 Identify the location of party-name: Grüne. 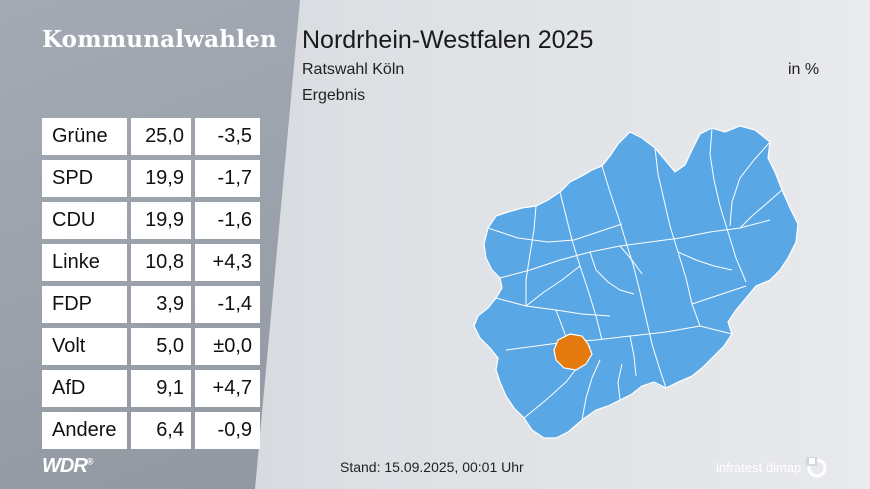
(84, 136).